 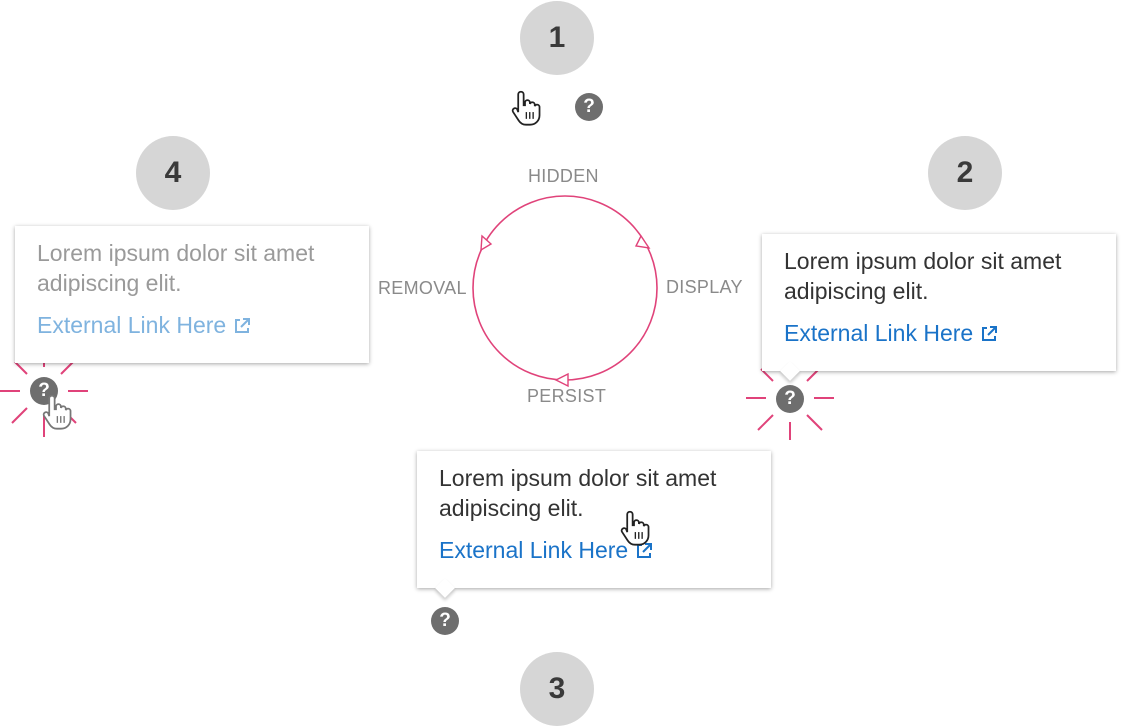 I want to click on step-badge-3: 3, so click(x=557, y=689).